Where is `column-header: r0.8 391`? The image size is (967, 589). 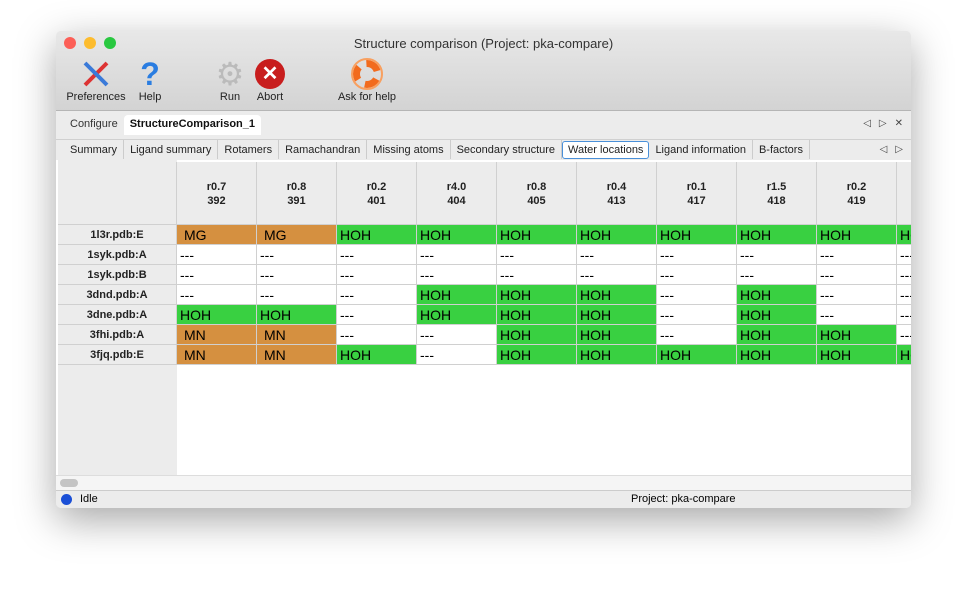
column-header: r0.8 391 is located at coordinates (297, 193).